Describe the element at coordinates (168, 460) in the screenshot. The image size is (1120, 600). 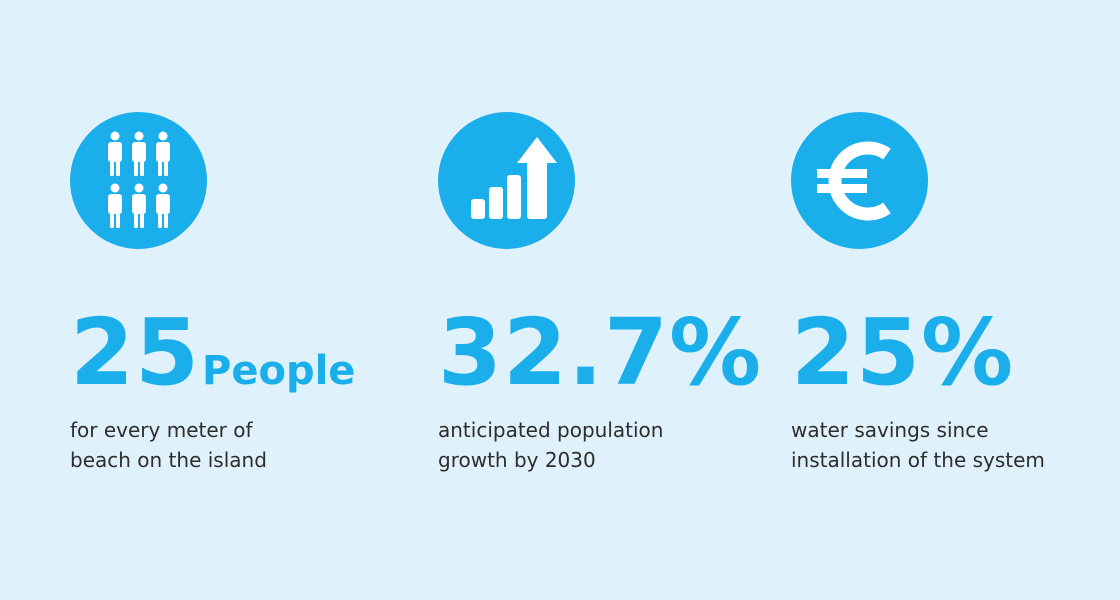
I see `stat-description-line: beach on the island` at that location.